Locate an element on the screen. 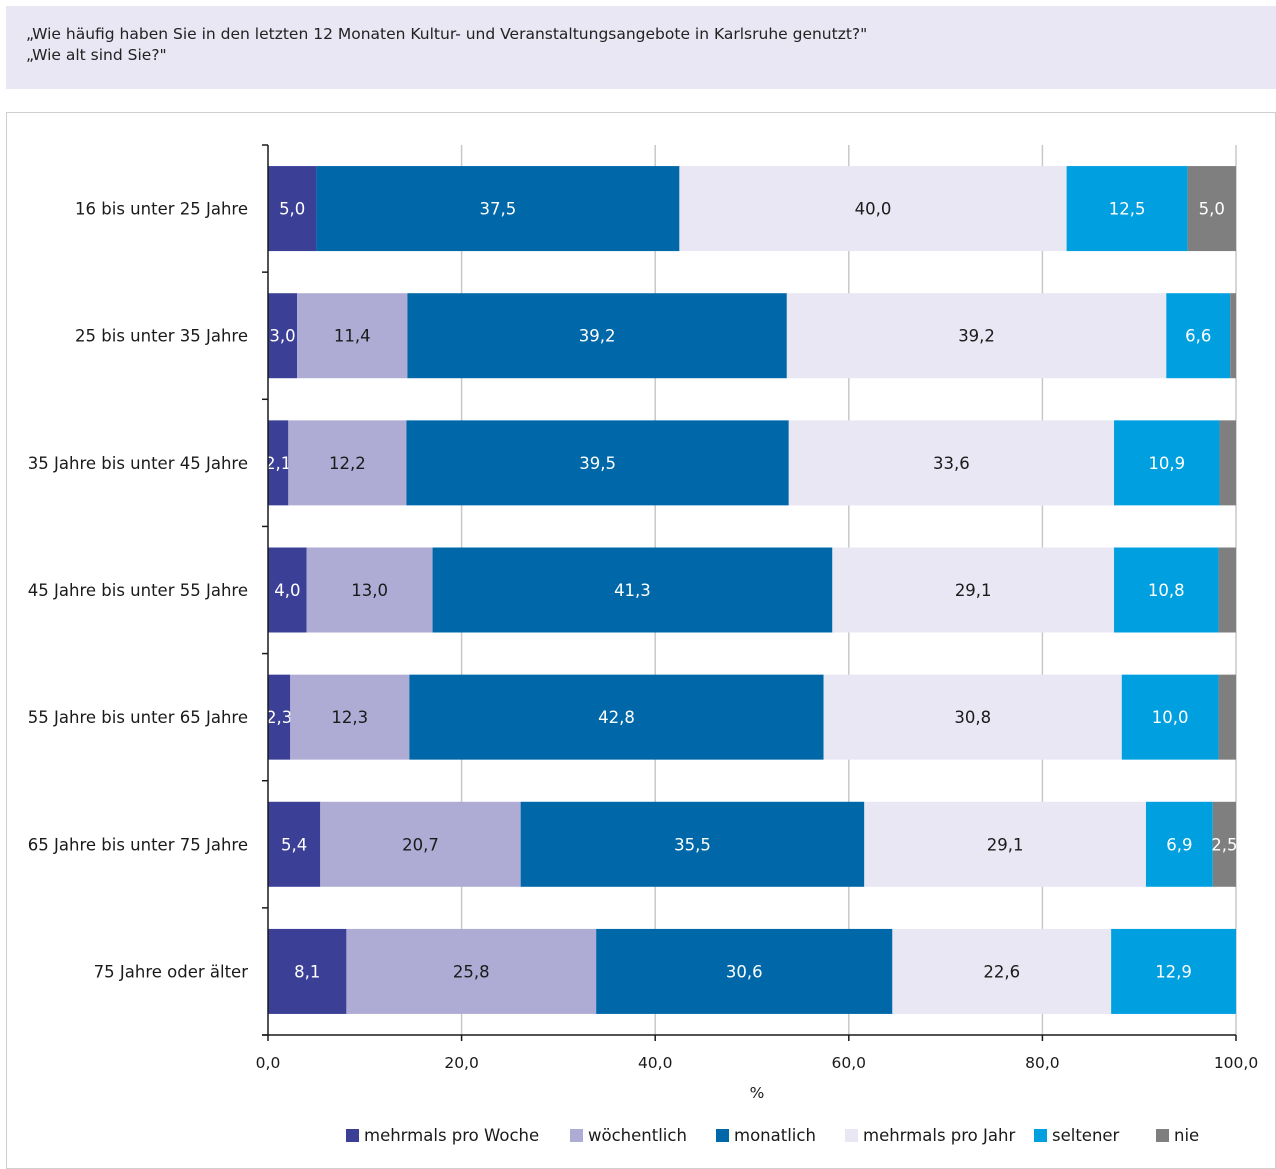  legend-label: seltener is located at coordinates (1086, 1135).